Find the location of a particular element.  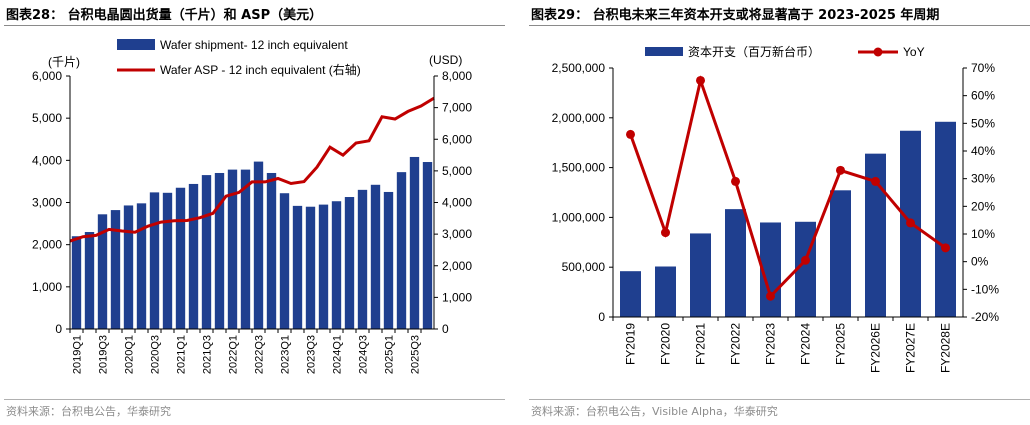

y-left-tick-label: 1,500,000 is located at coordinates (579, 168).